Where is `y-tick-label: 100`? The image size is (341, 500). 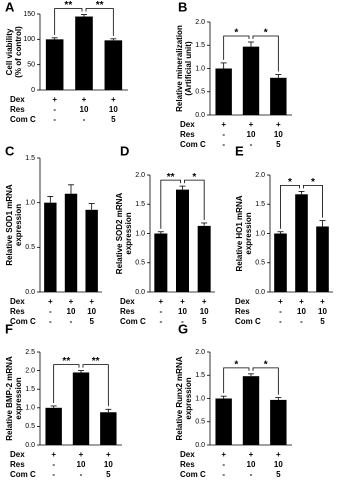
y-tick-label: 100 is located at coordinates (29, 39).